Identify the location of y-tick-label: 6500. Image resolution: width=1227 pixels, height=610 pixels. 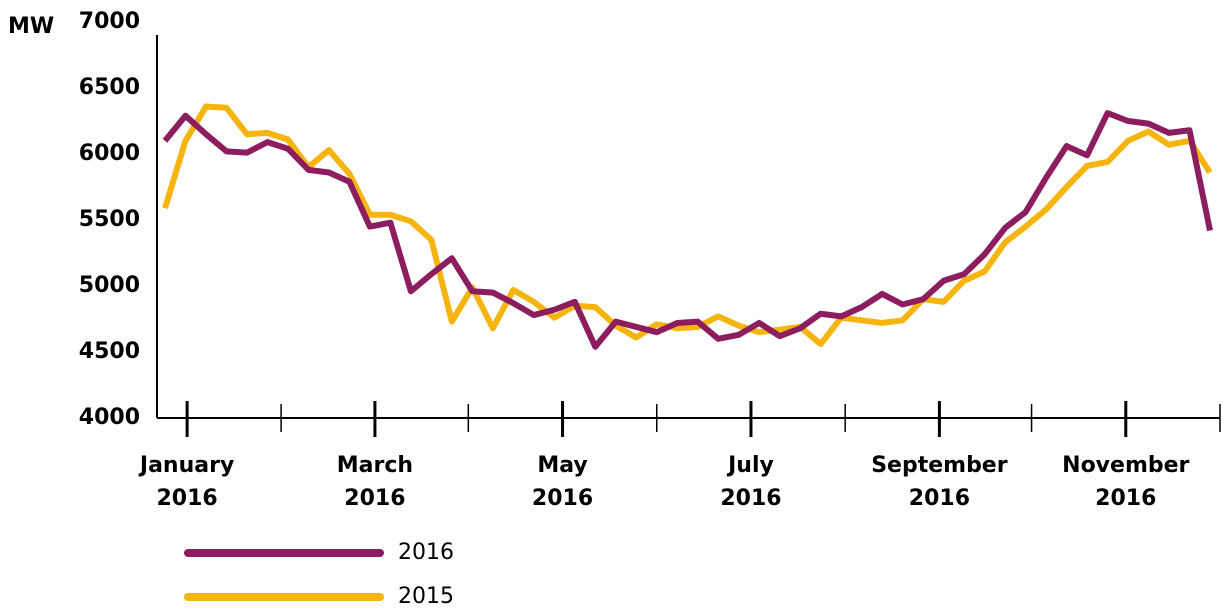
(109, 87).